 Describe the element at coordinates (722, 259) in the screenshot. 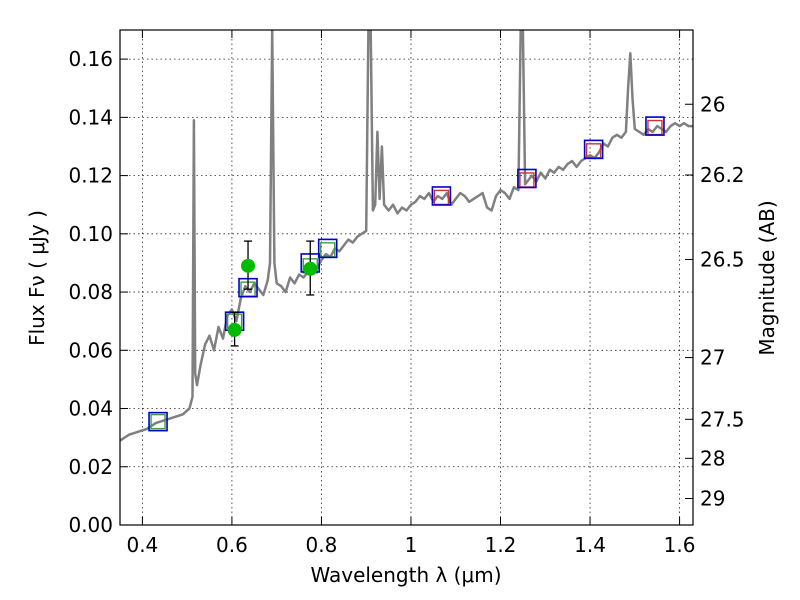

I see `right-tick-label: 26.5` at that location.